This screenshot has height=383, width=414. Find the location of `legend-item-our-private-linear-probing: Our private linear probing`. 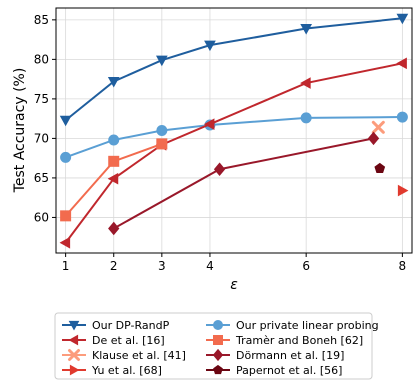

legend-item-our-private-linear-probing: Our private linear probing is located at coordinates (292, 325).